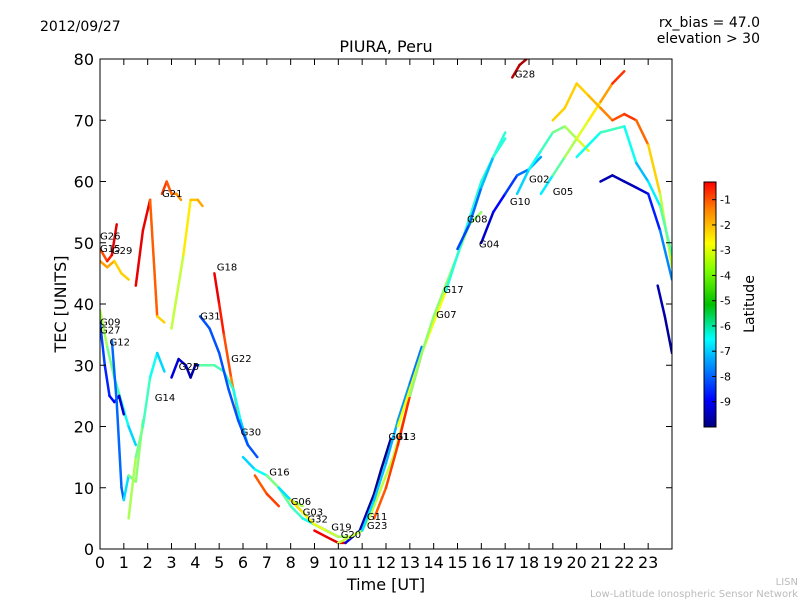 This screenshot has height=600, width=800. What do you see at coordinates (453, 290) in the screenshot?
I see `satellite-label: G17` at bounding box center [453, 290].